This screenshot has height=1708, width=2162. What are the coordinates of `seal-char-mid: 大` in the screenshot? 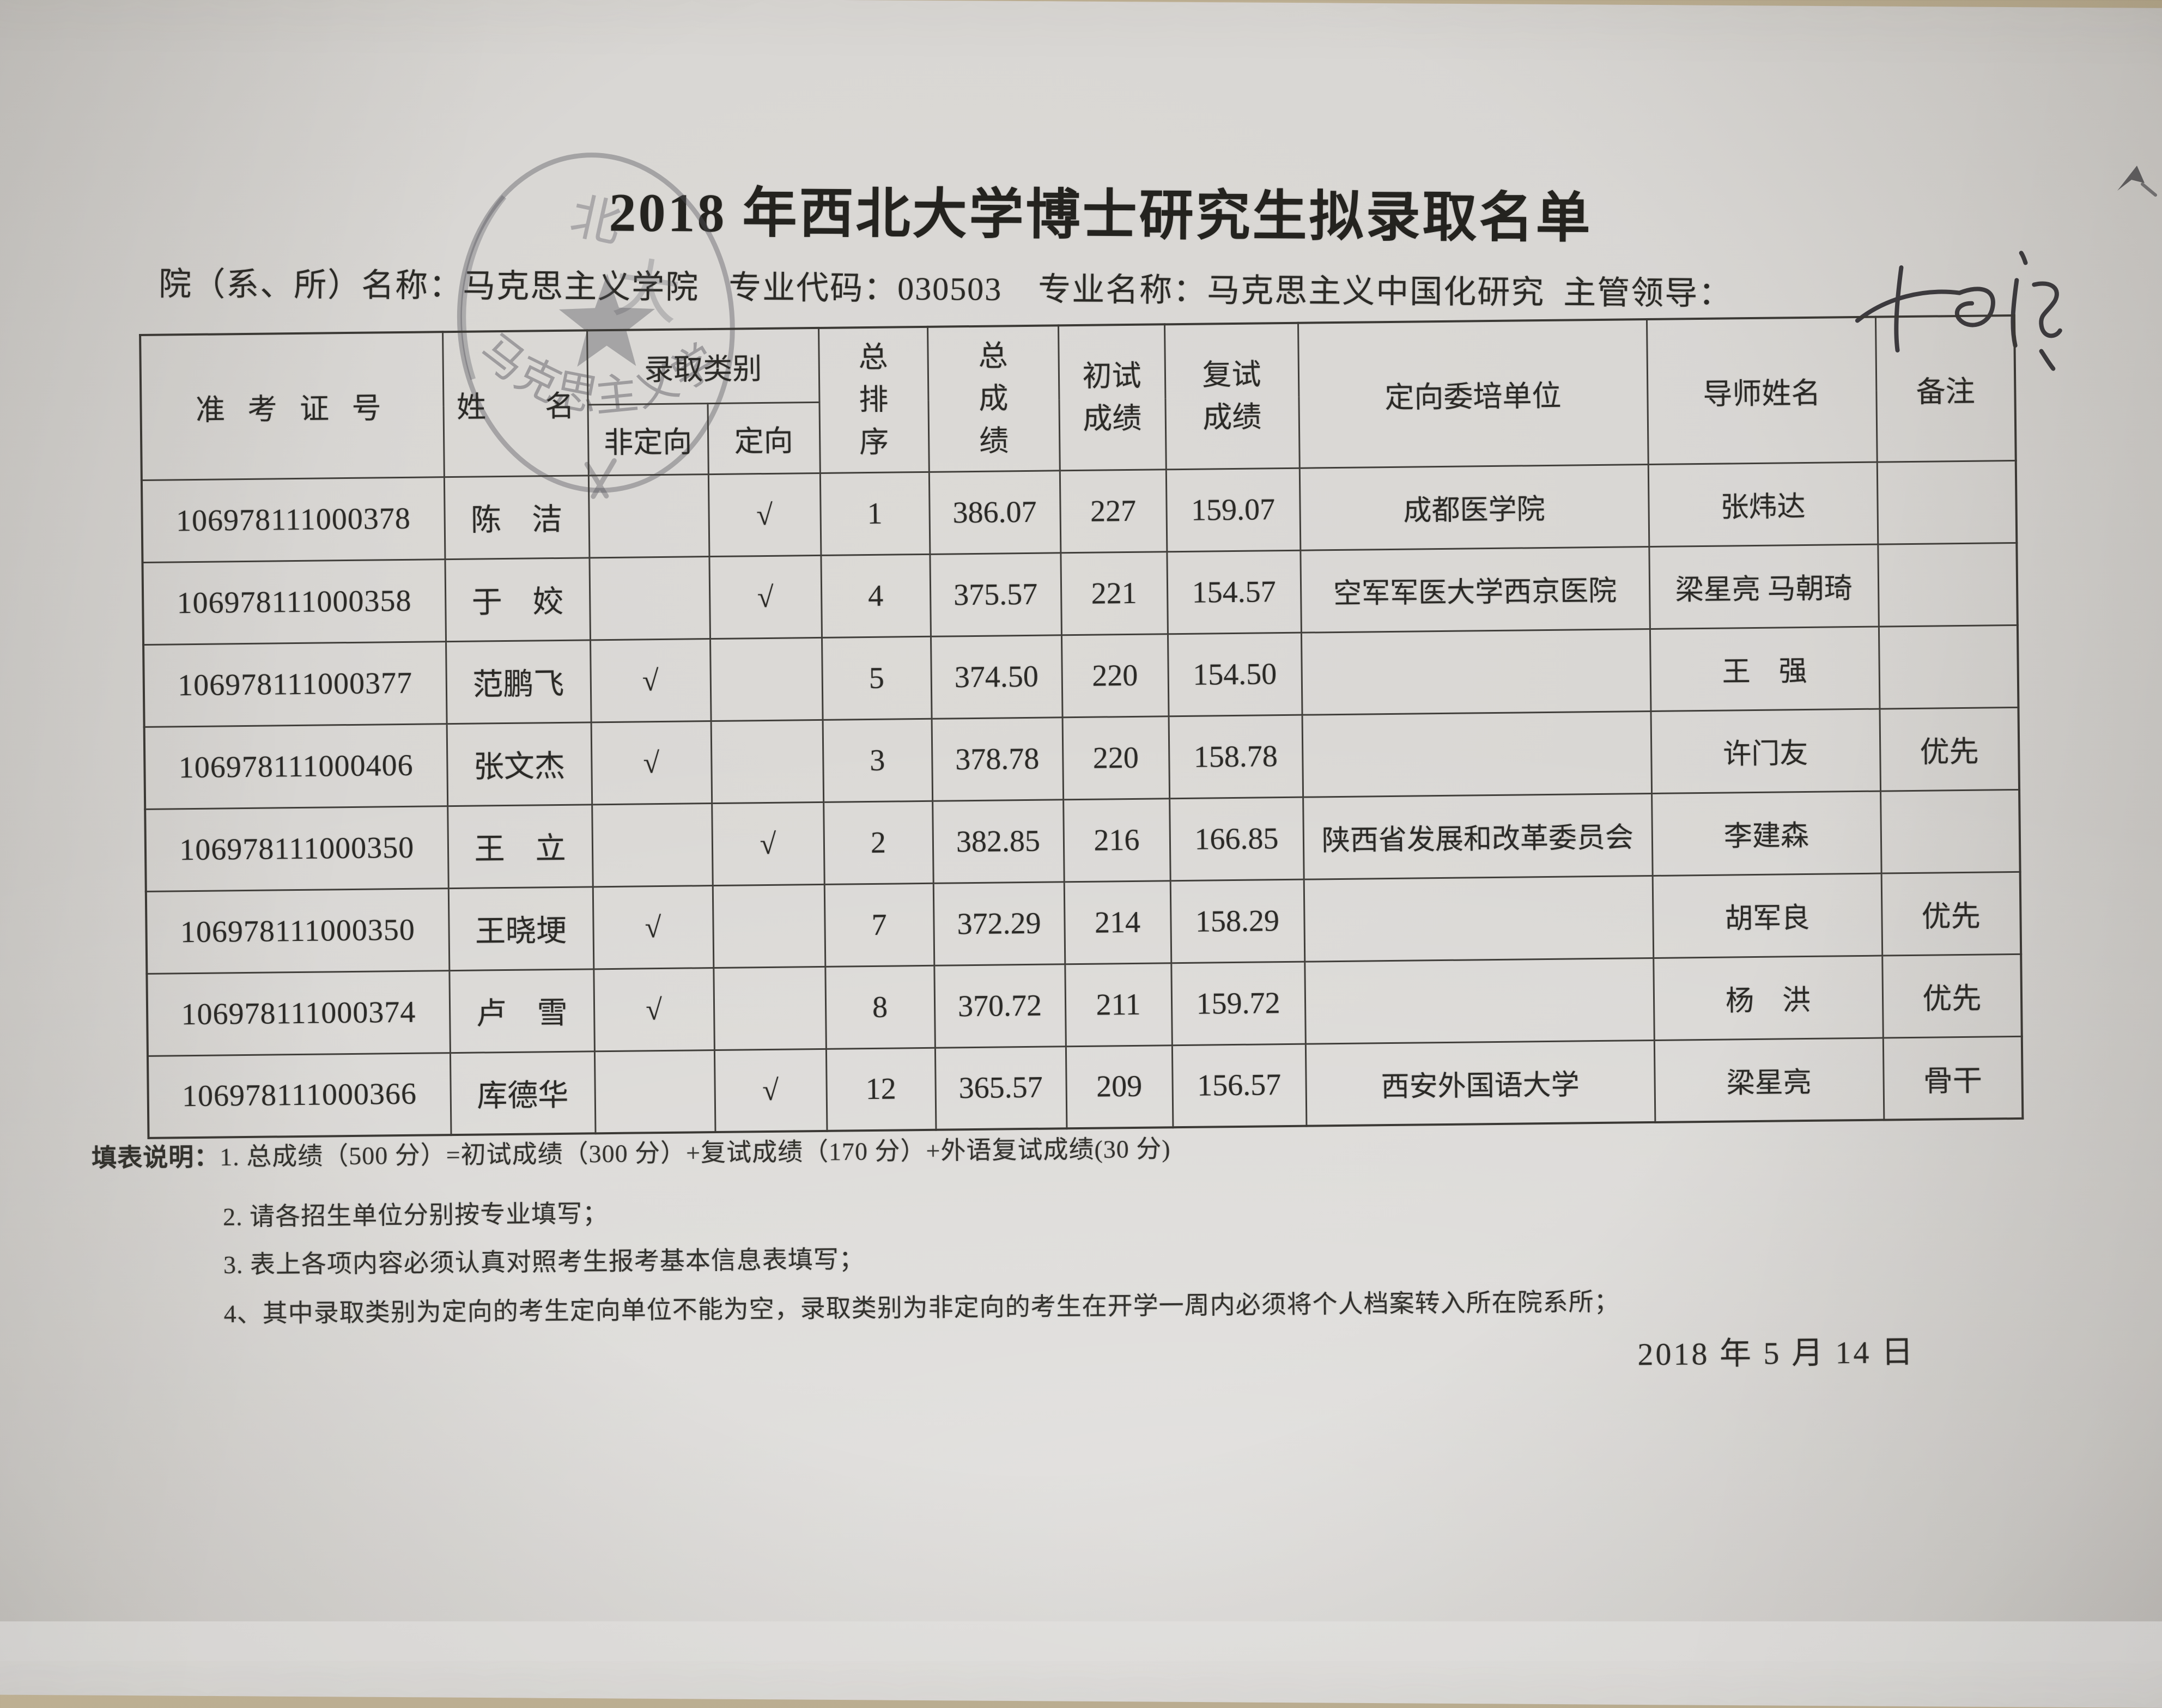 It's located at (647, 292).